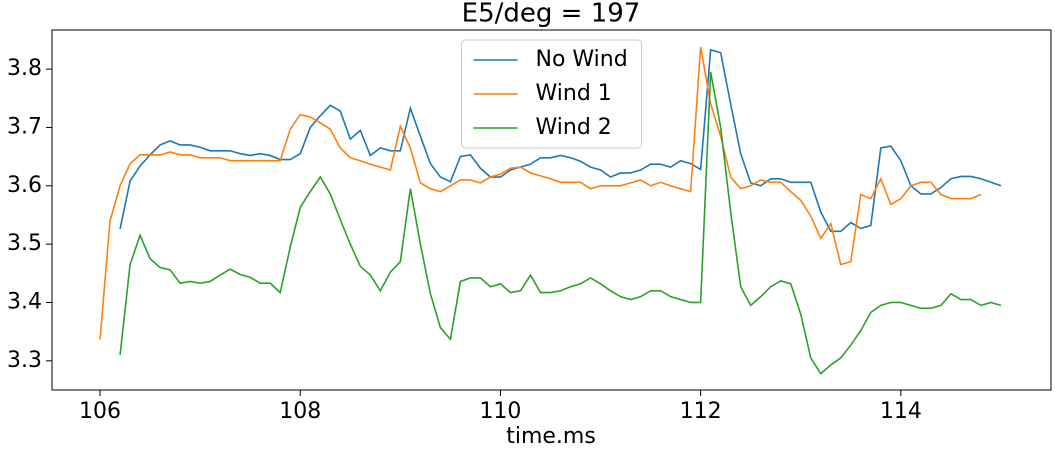 Image resolution: width=1057 pixels, height=457 pixels. Describe the element at coordinates (551, 436) in the screenshot. I see `x-axis-label: time.ms` at that location.